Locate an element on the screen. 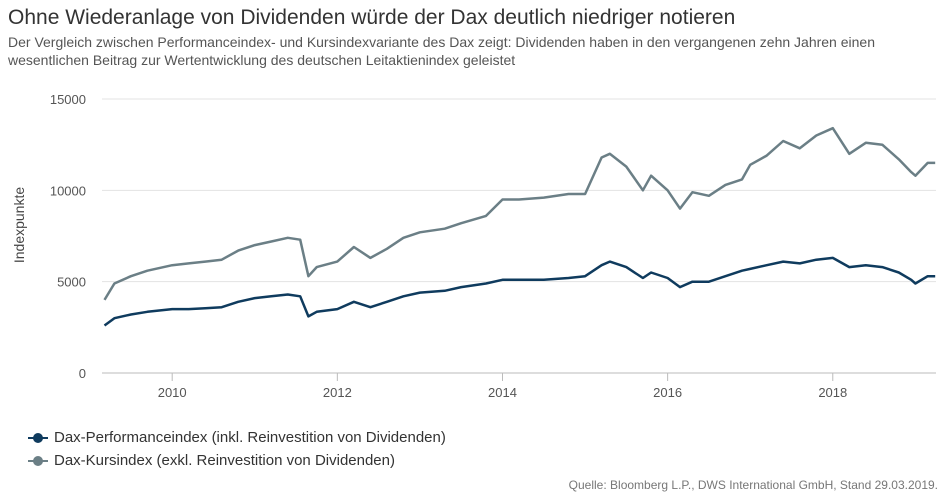 The image size is (948, 497). series-line-performance is located at coordinates (519, 291).